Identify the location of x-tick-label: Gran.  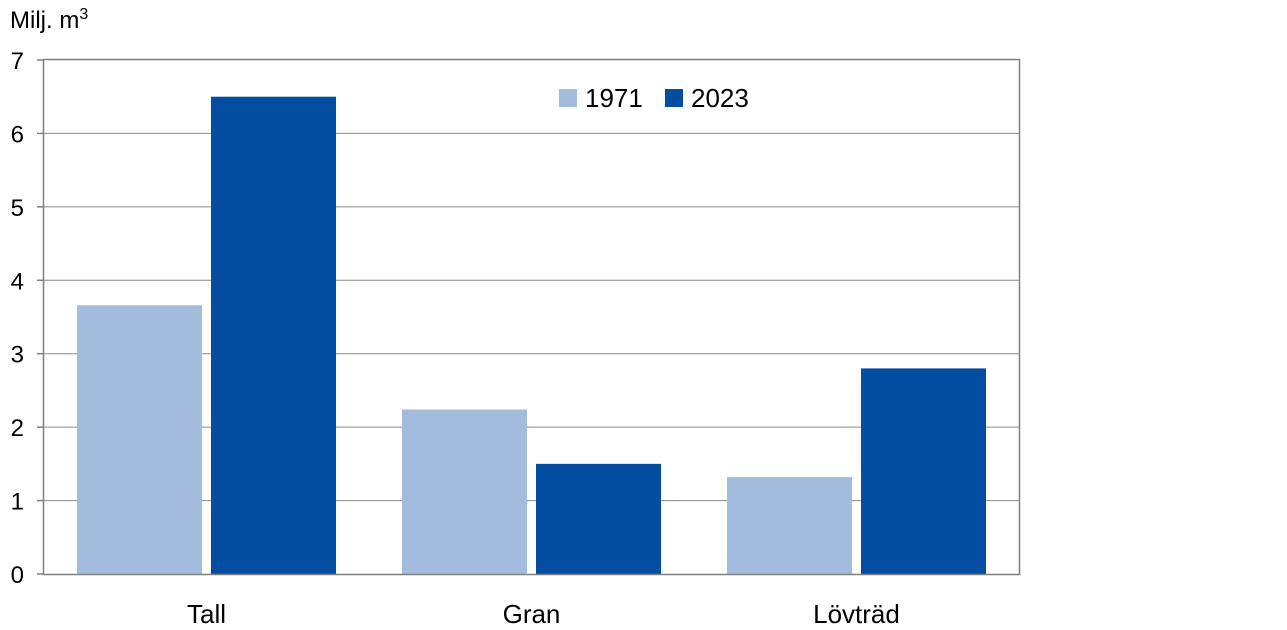
(532, 614).